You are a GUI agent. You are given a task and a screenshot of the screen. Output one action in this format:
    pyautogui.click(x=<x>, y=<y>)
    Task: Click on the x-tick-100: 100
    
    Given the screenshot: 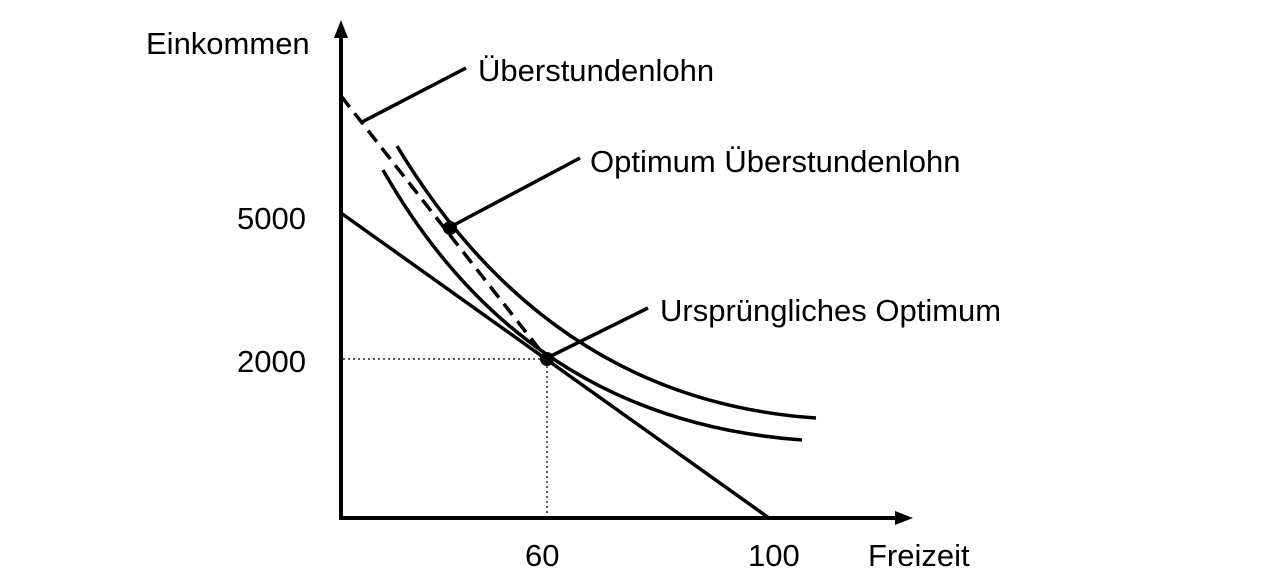 What is the action you would take?
    pyautogui.click(x=774, y=555)
    